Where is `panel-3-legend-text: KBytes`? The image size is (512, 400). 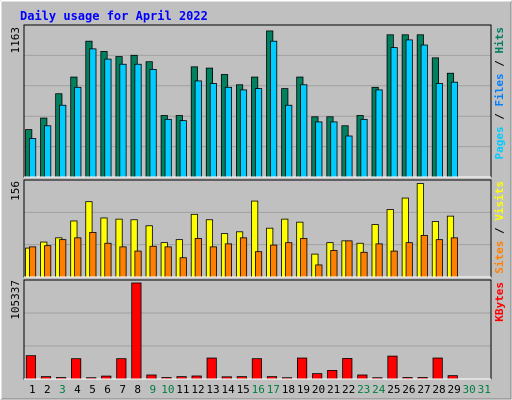 panel-3-legend-text: KBytes is located at coordinates (499, 302).